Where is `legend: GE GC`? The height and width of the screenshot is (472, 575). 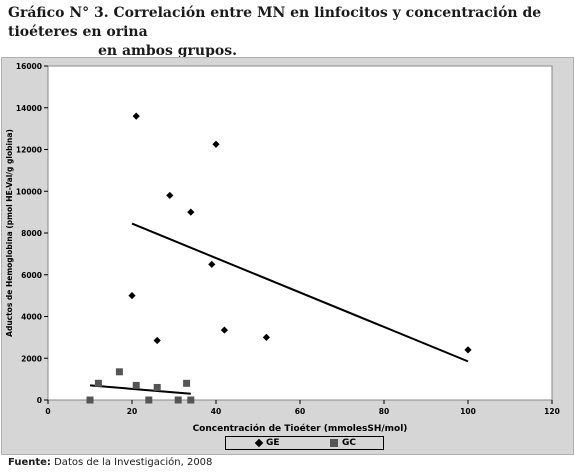 legend: GE GC is located at coordinates (304, 443).